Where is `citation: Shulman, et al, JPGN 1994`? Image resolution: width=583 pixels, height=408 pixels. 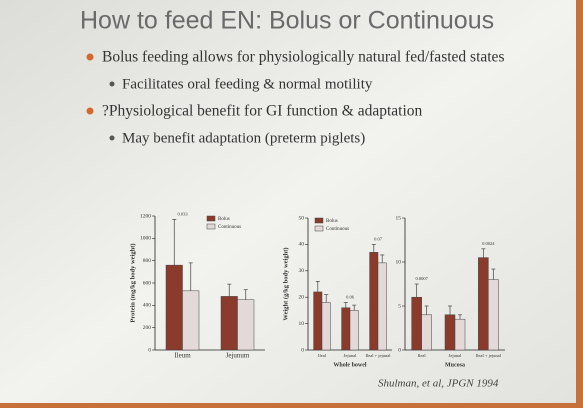 citation: Shulman, et al, JPGN 1994 is located at coordinates (438, 384).